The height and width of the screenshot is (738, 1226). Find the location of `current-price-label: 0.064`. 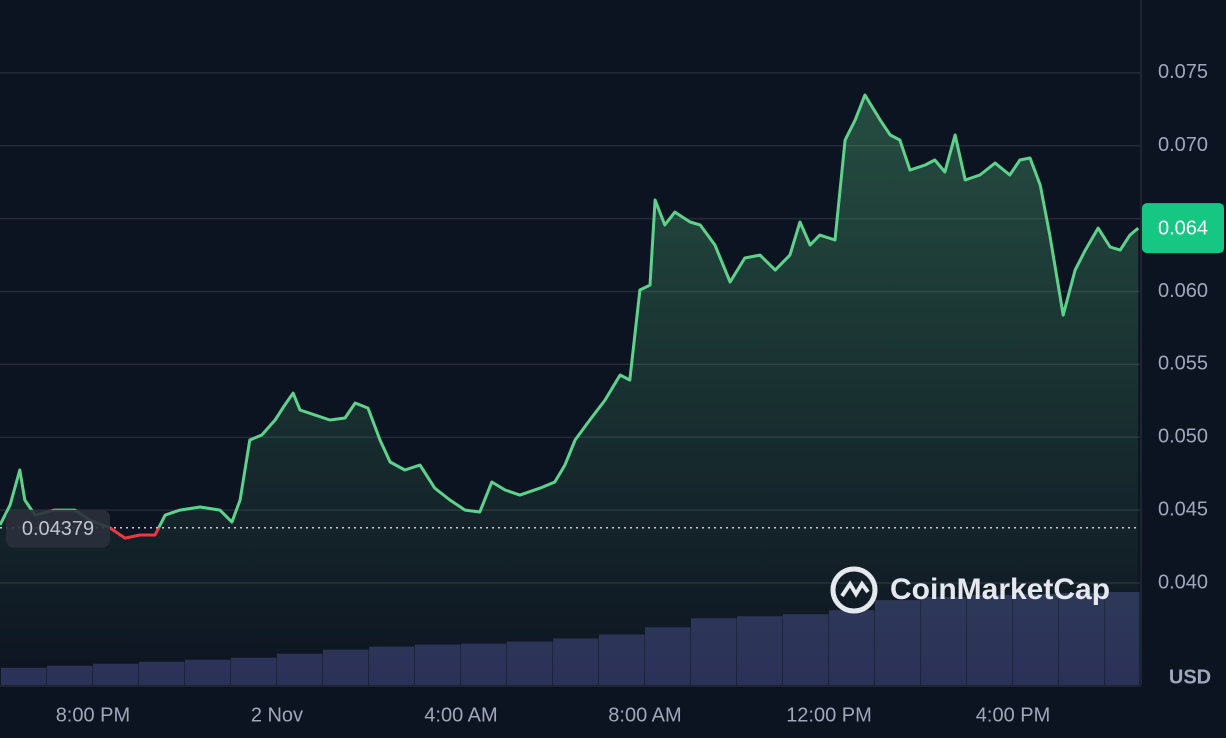

current-price-label: 0.064 is located at coordinates (1183, 228).